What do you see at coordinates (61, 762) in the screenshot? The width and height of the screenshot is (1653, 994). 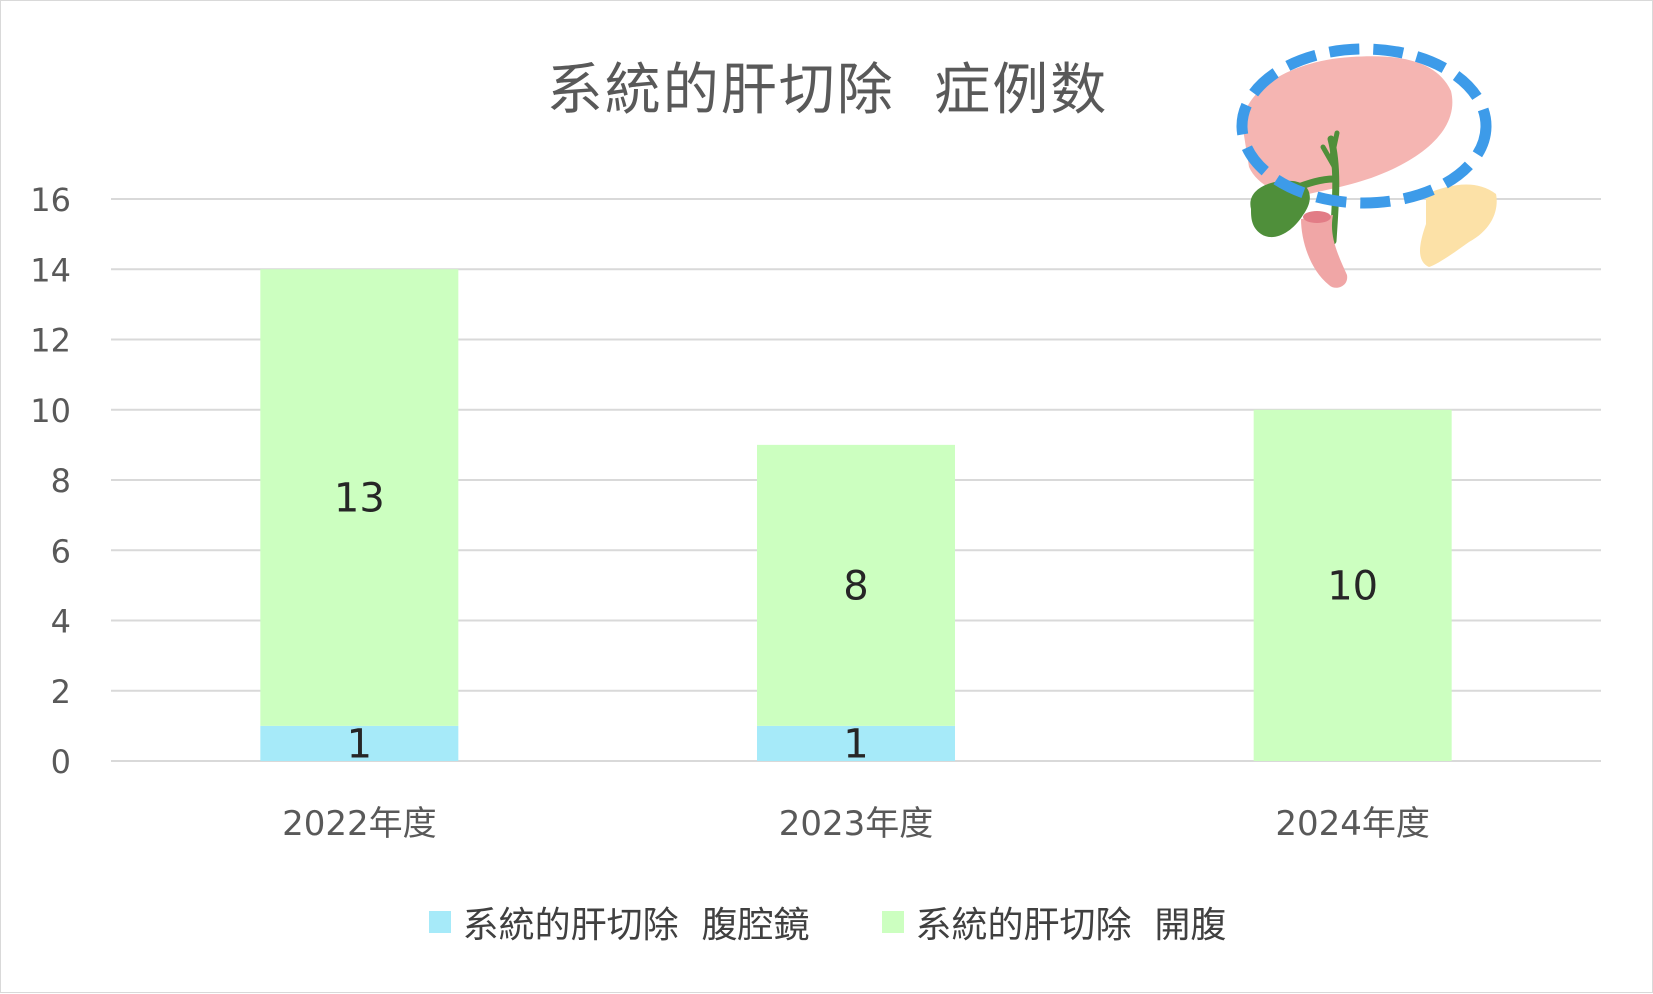 I see `y-tick-label: 0` at bounding box center [61, 762].